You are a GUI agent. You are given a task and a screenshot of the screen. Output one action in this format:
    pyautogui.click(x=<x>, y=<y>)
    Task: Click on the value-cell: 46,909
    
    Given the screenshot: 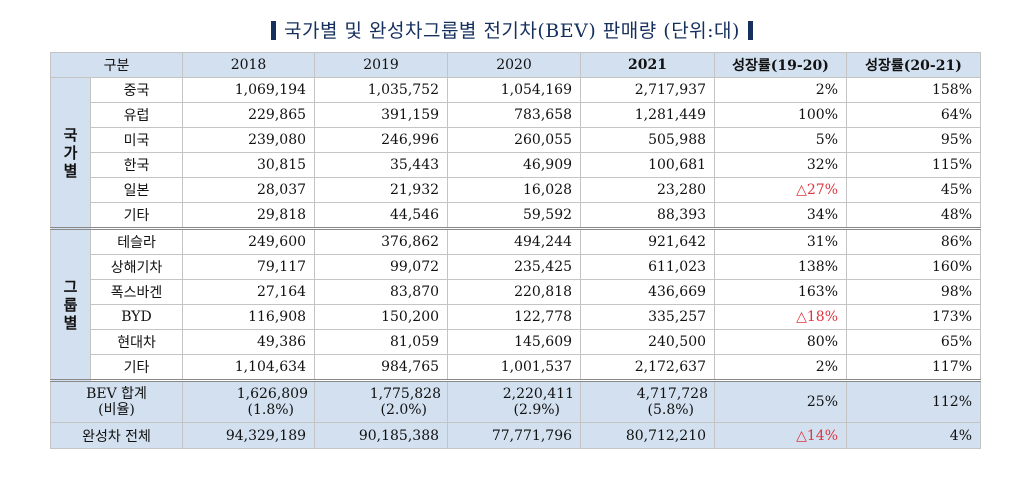 What is the action you would take?
    pyautogui.click(x=514, y=165)
    